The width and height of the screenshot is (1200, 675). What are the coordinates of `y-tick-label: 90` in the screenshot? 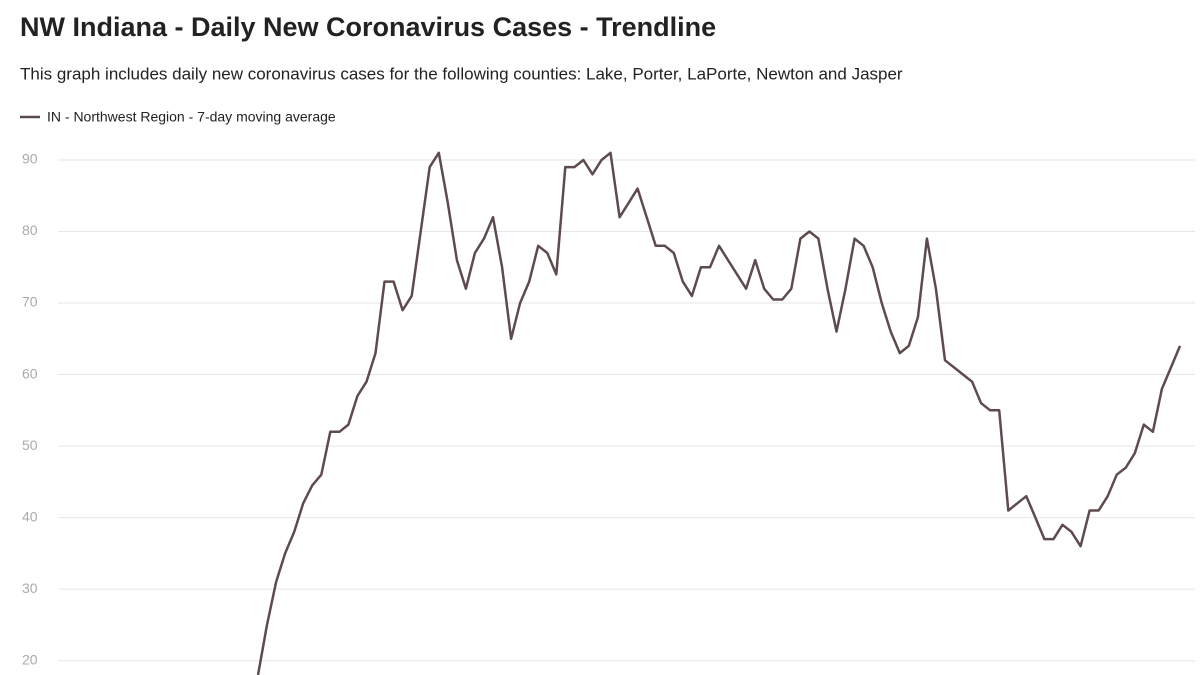 It's located at (30, 159).